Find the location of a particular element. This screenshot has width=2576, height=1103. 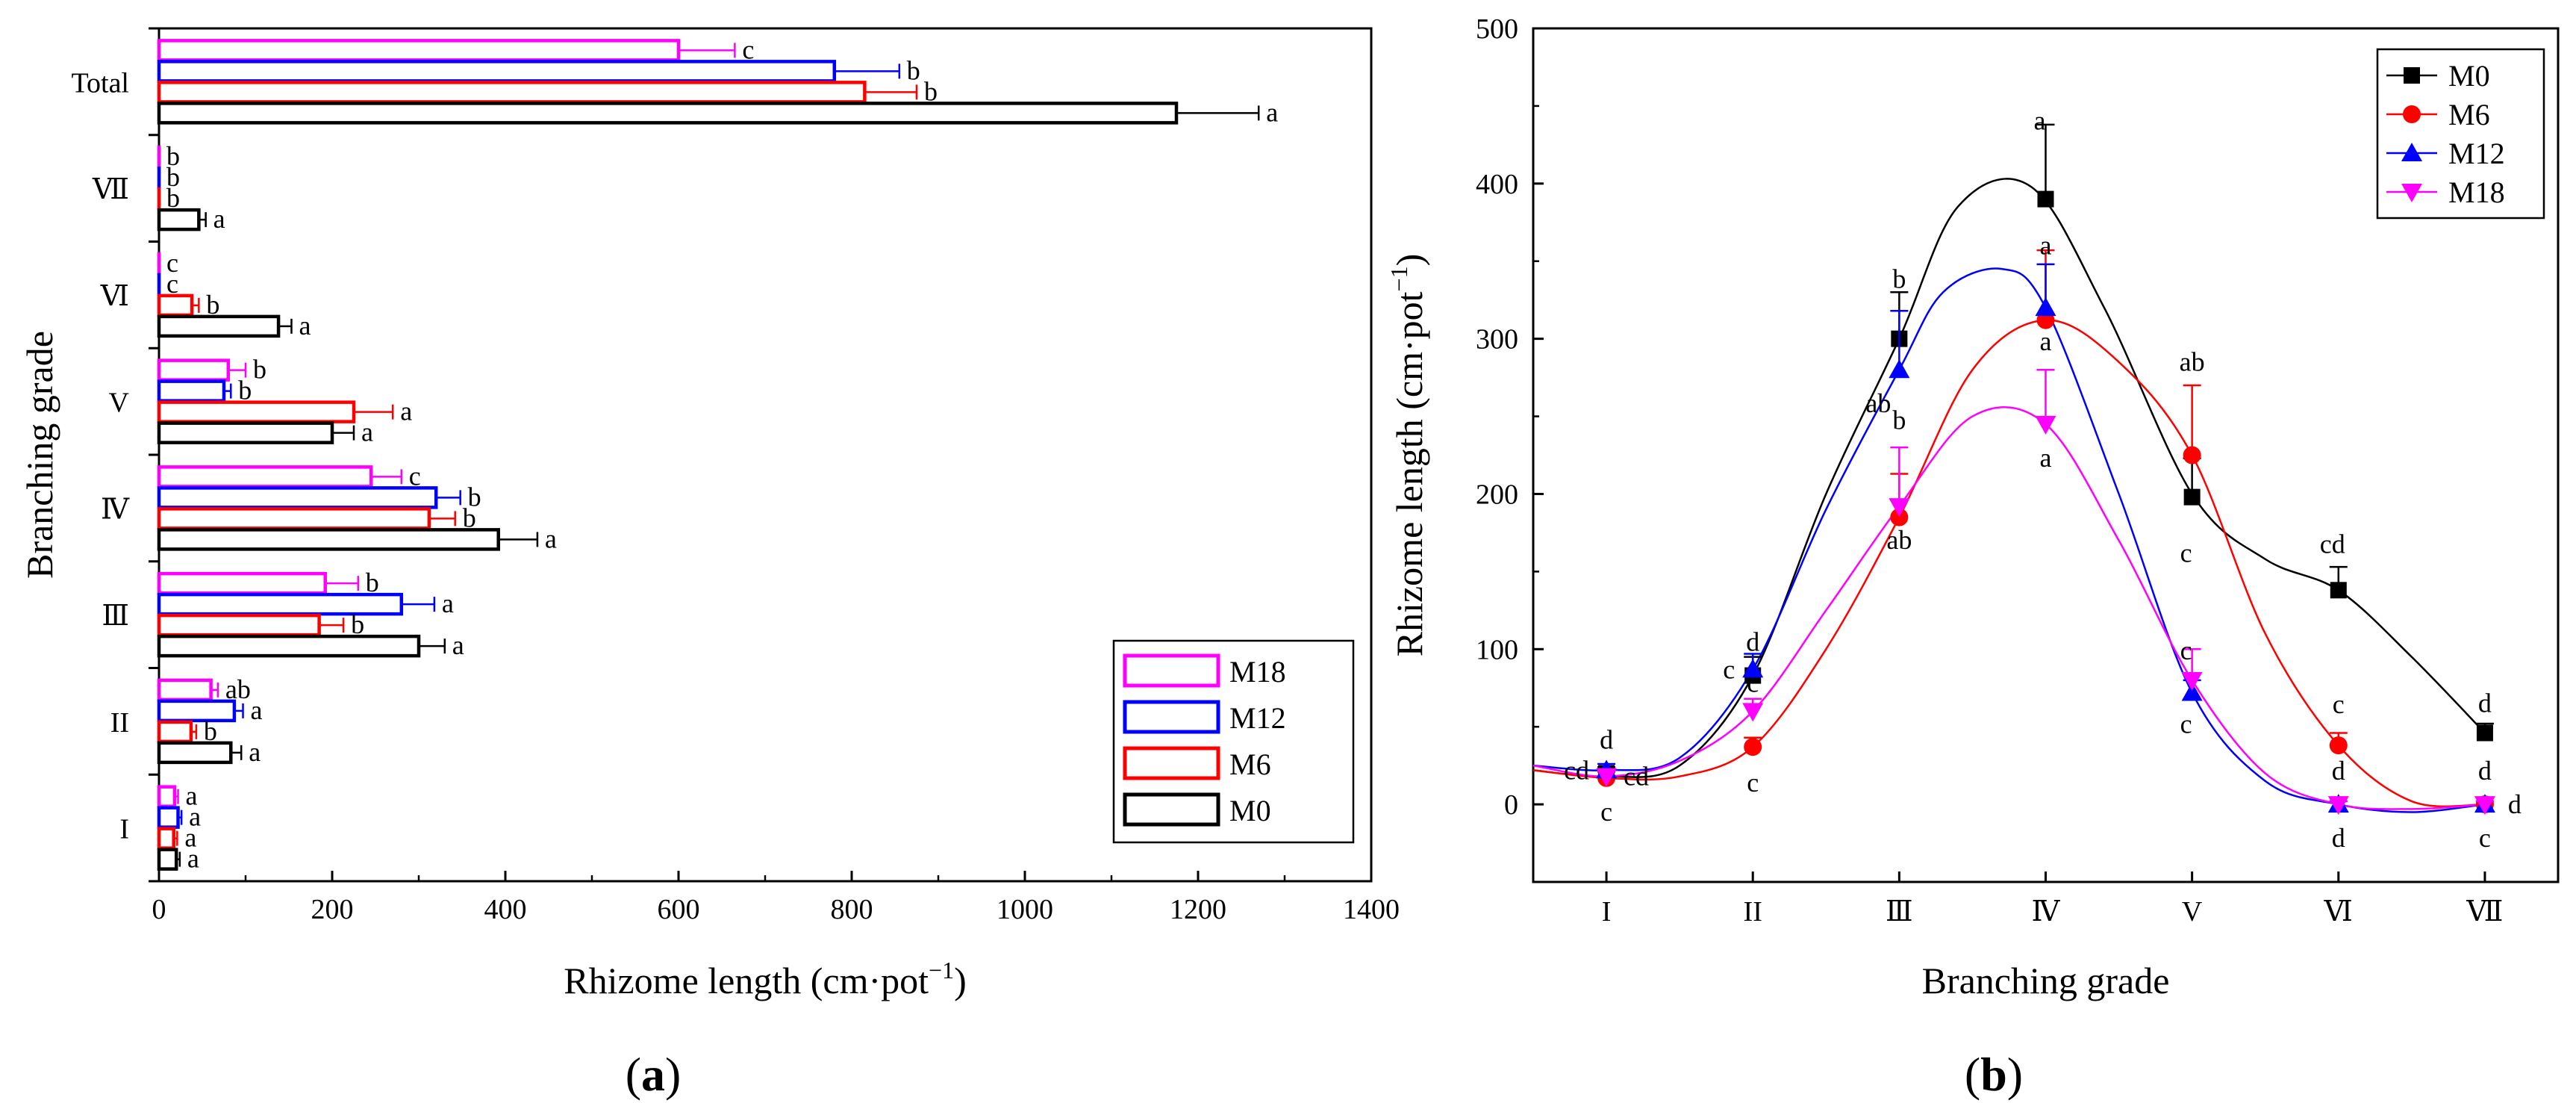

panel-a-legend-label-M6: M6 is located at coordinates (1250, 764).